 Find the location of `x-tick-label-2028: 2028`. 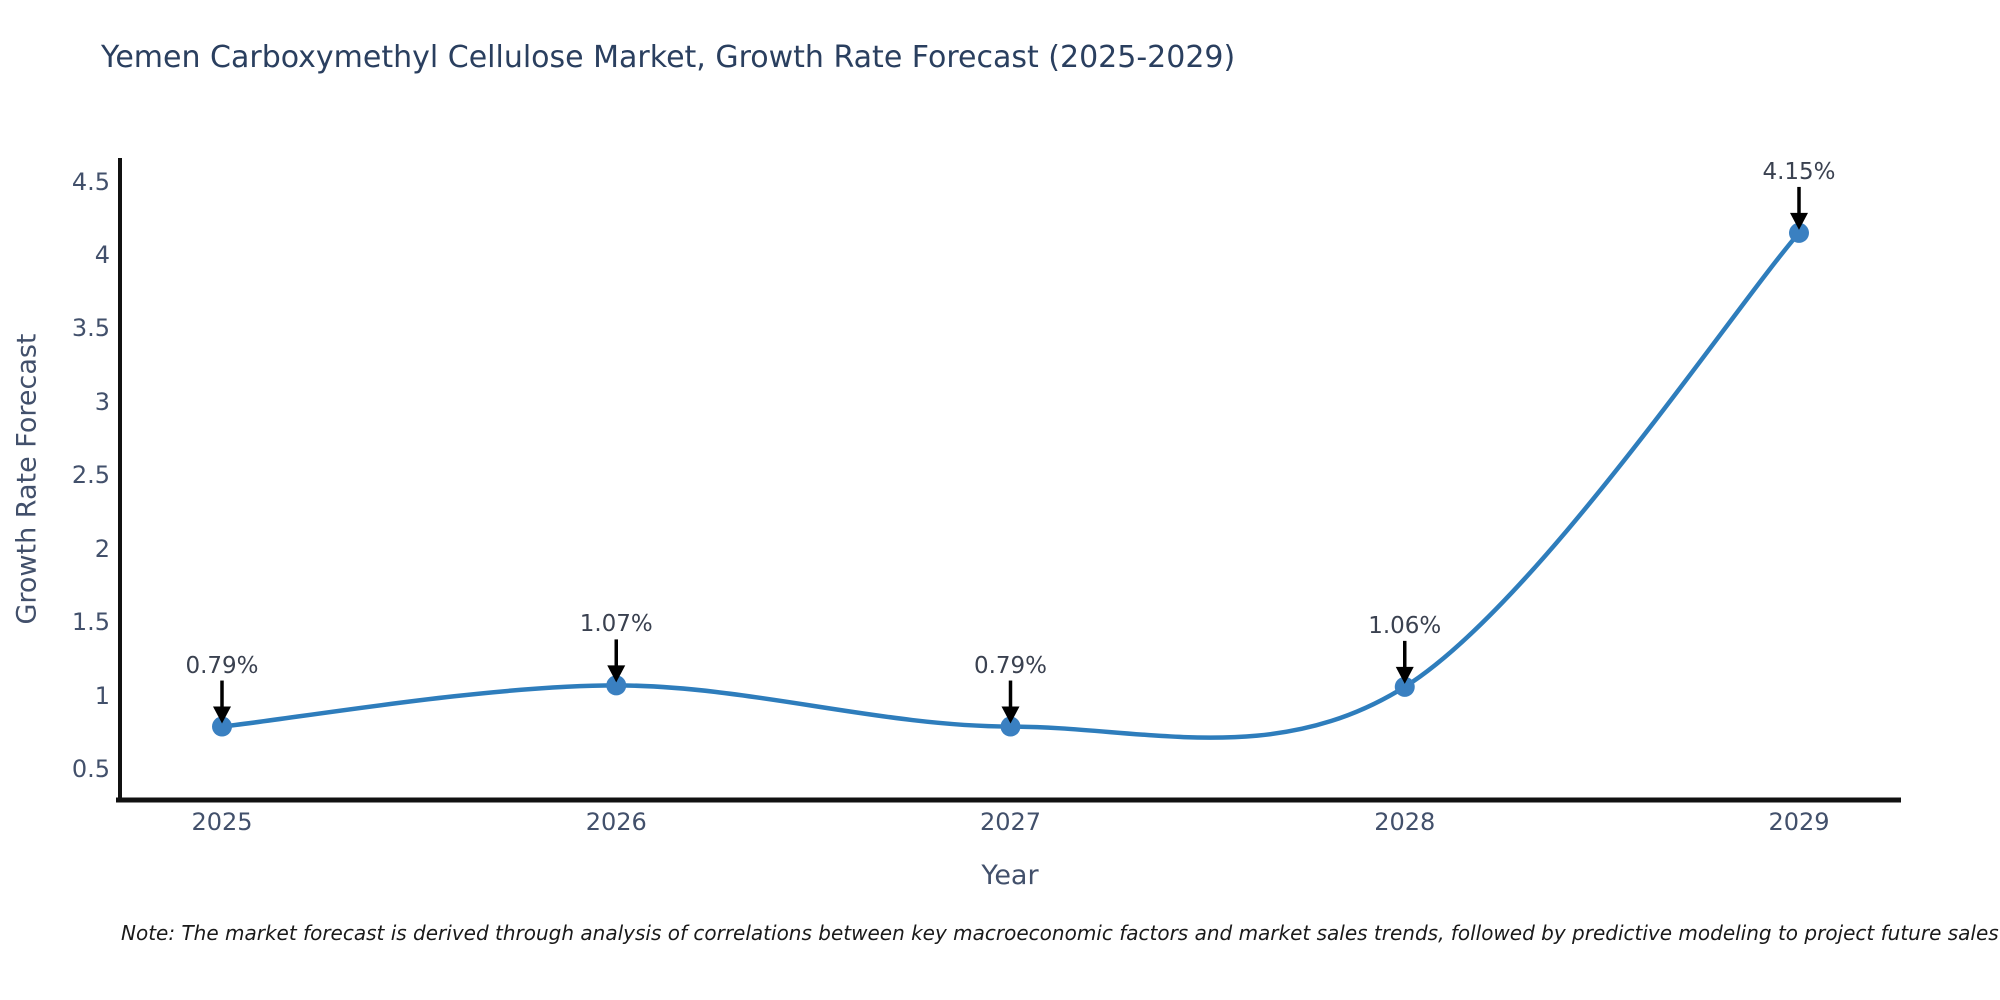

x-tick-label-2028: 2028 is located at coordinates (1405, 822).